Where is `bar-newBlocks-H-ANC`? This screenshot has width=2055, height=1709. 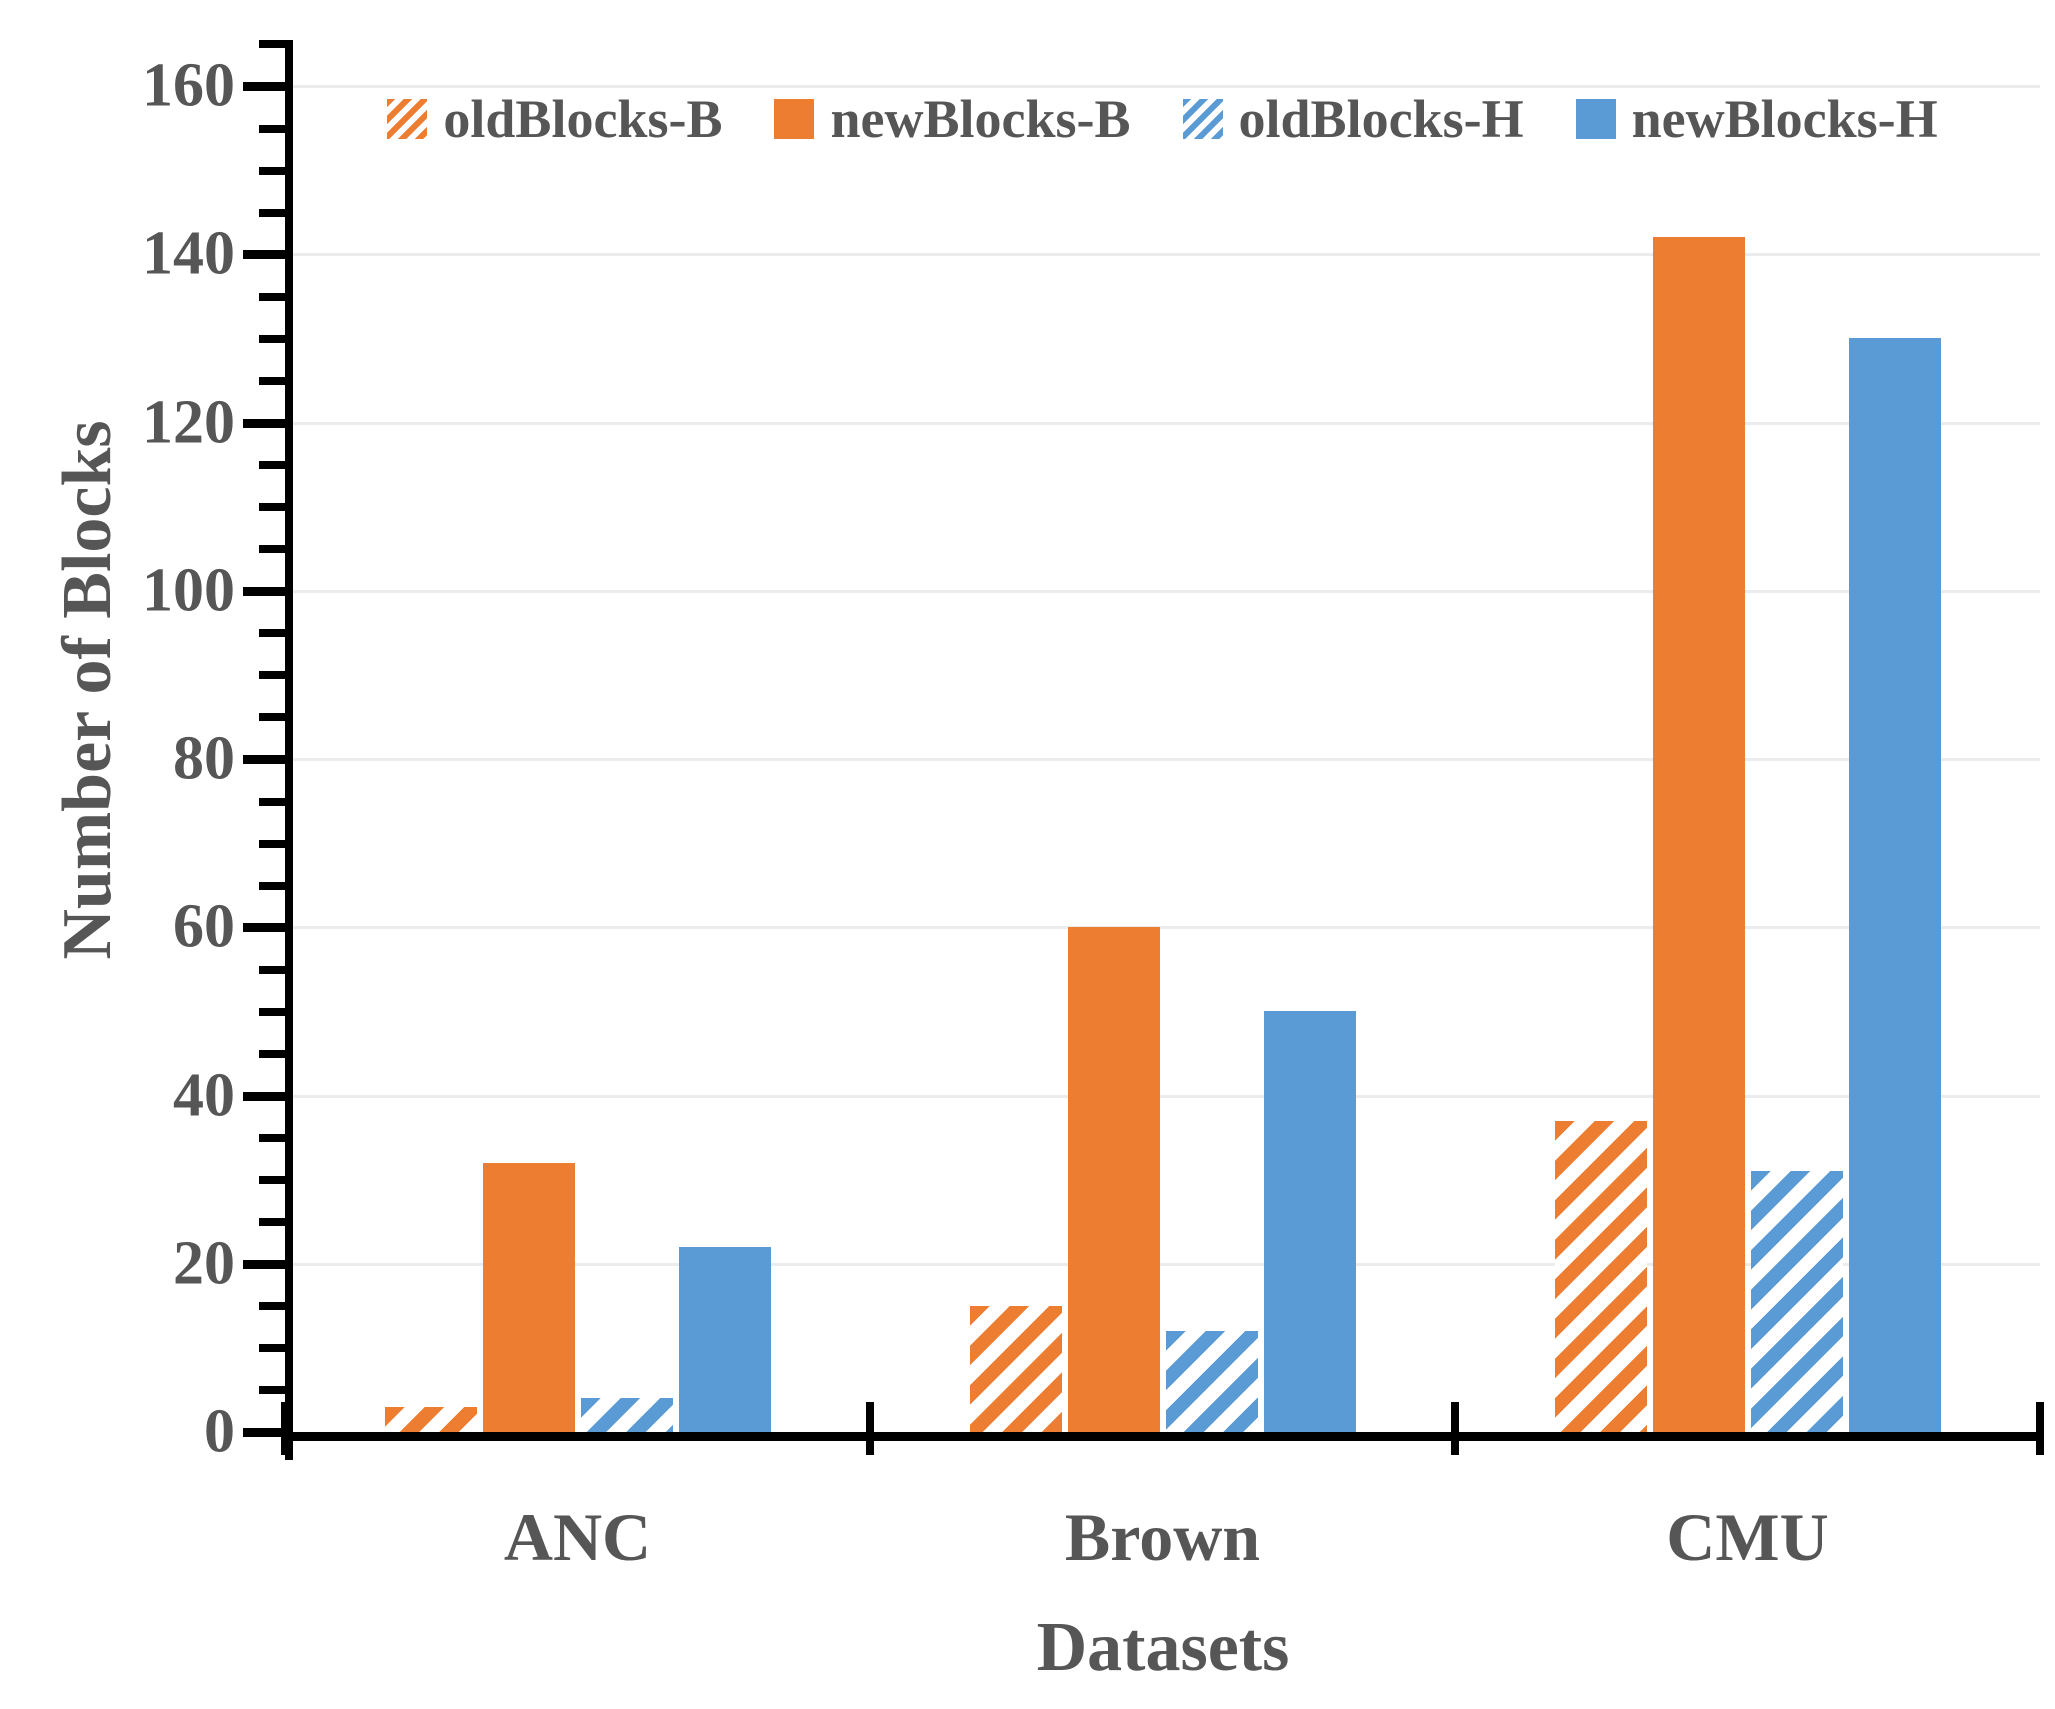 bar-newBlocks-H-ANC is located at coordinates (724, 1339).